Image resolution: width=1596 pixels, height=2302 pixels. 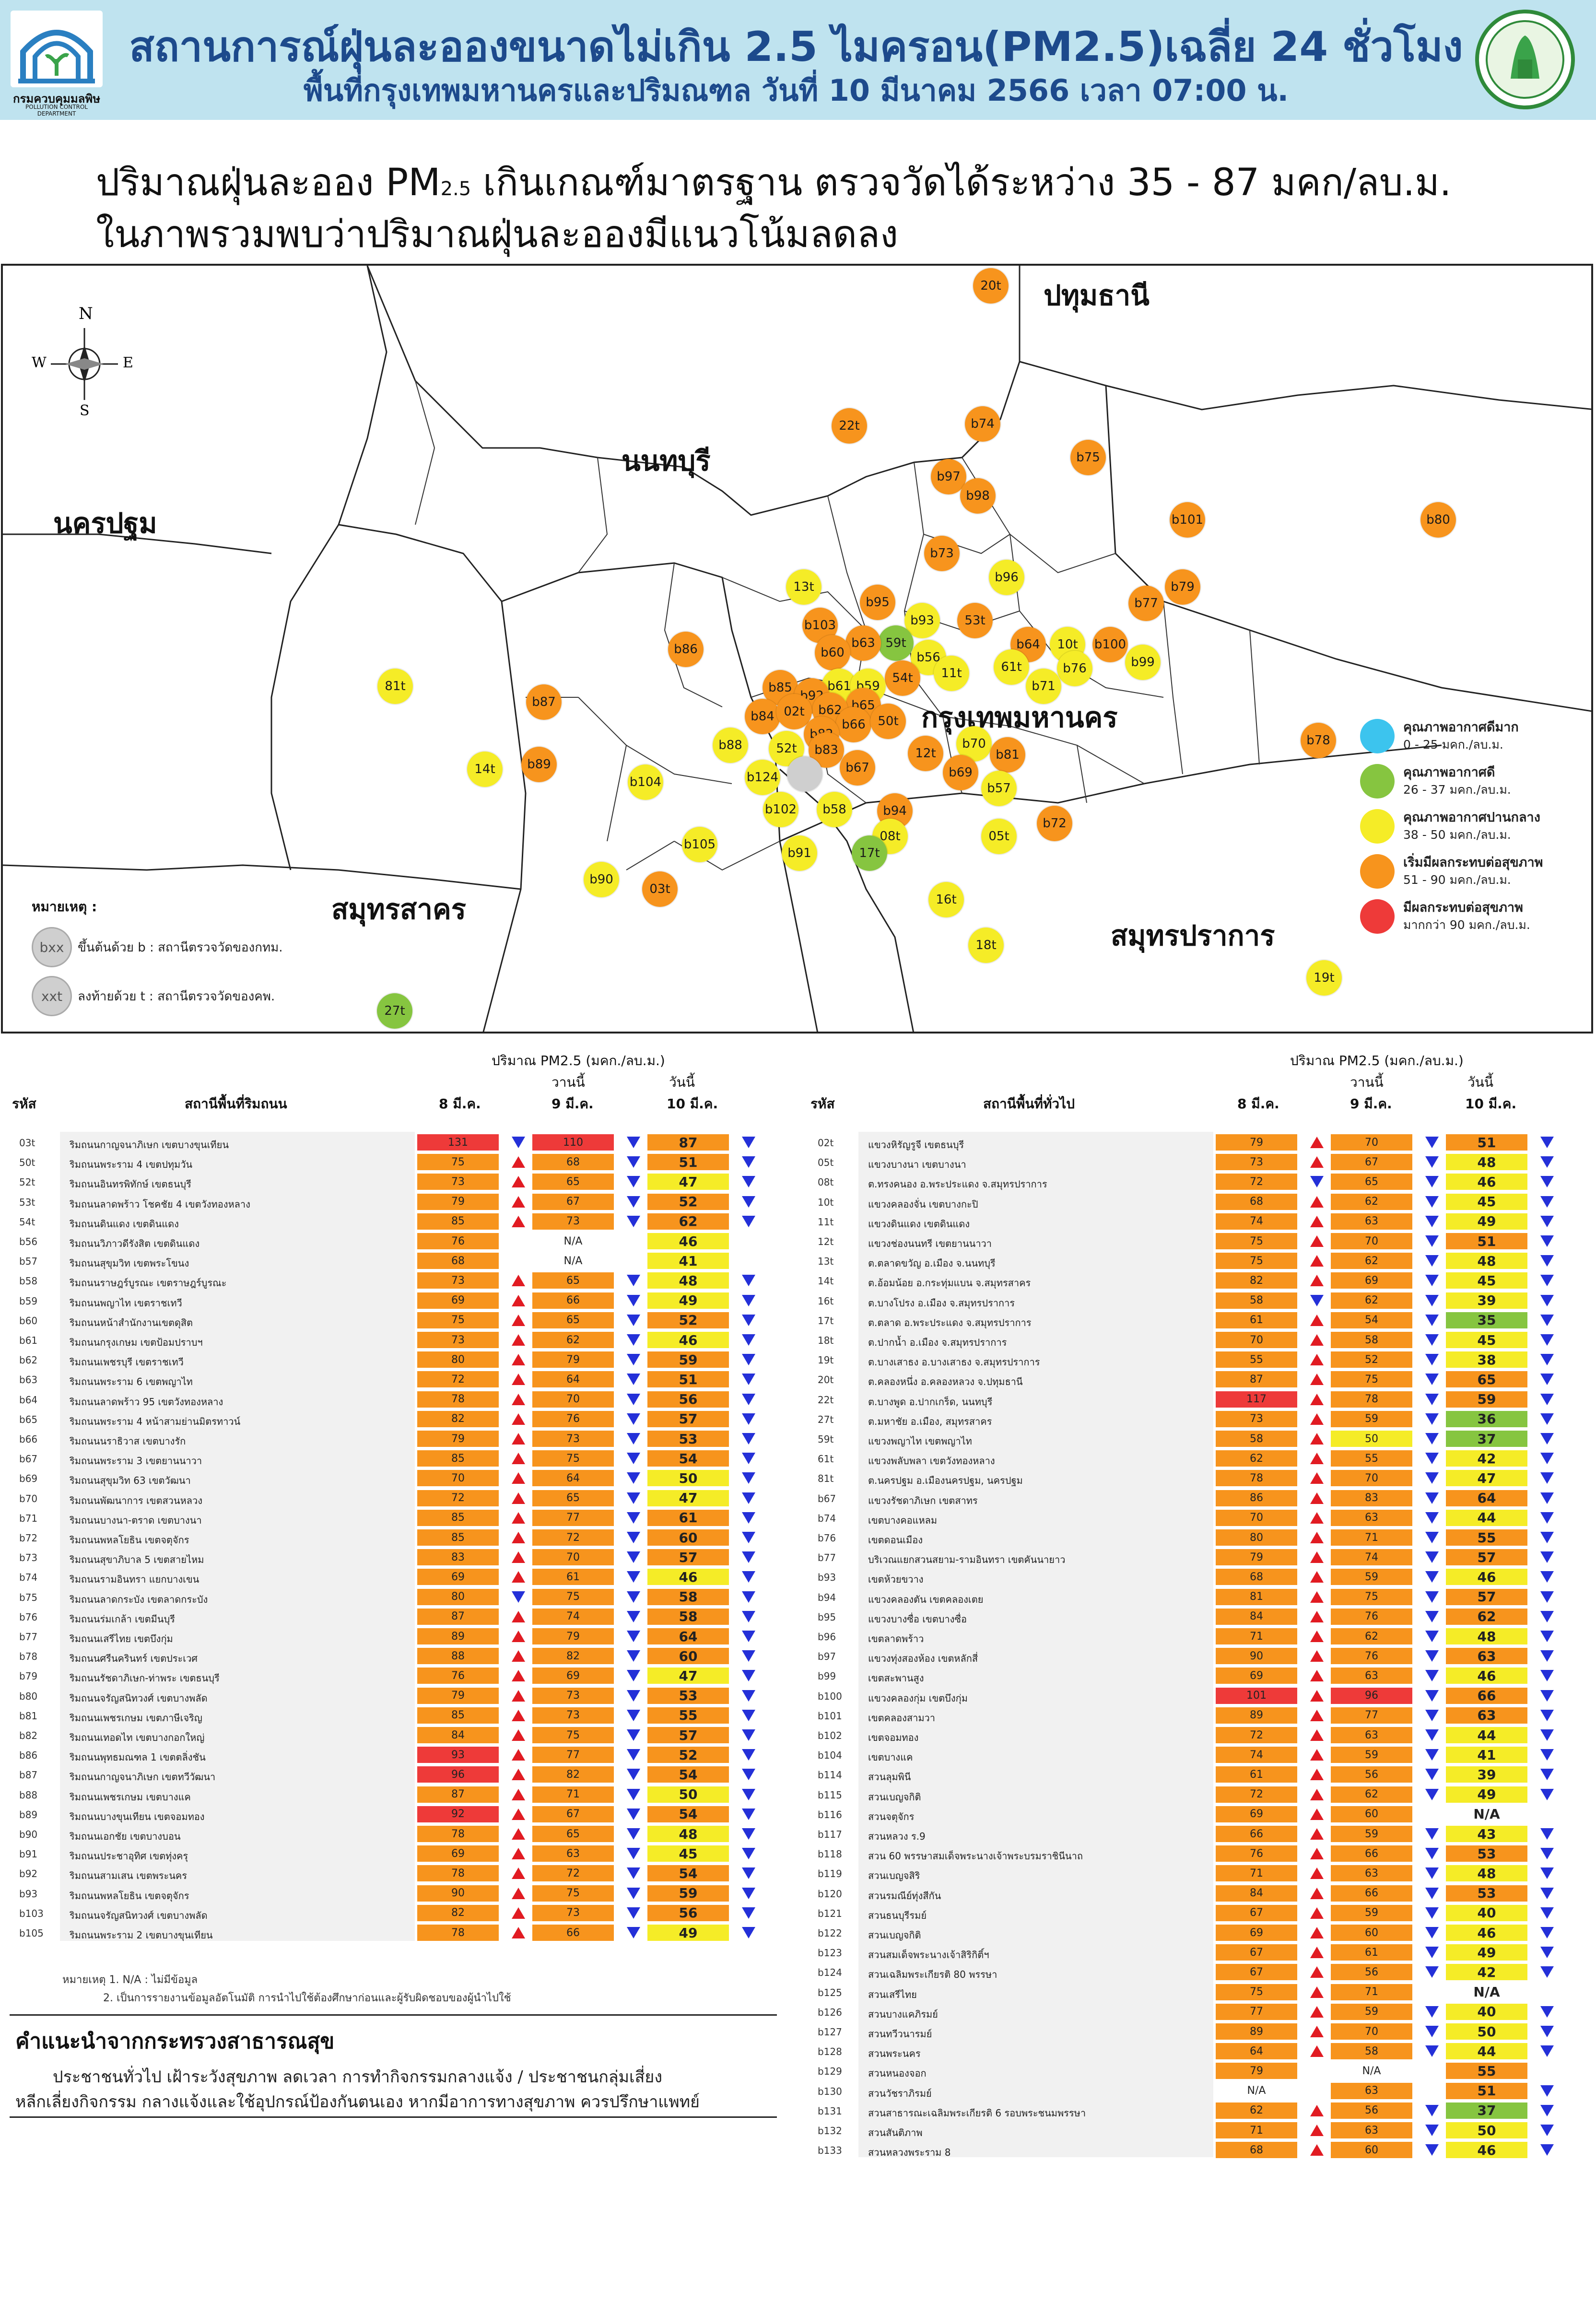 I want to click on left_rows-row-name: ริมถนนลาดพร้าว 95 เขตวังทองหลาง, so click(x=146, y=1402).